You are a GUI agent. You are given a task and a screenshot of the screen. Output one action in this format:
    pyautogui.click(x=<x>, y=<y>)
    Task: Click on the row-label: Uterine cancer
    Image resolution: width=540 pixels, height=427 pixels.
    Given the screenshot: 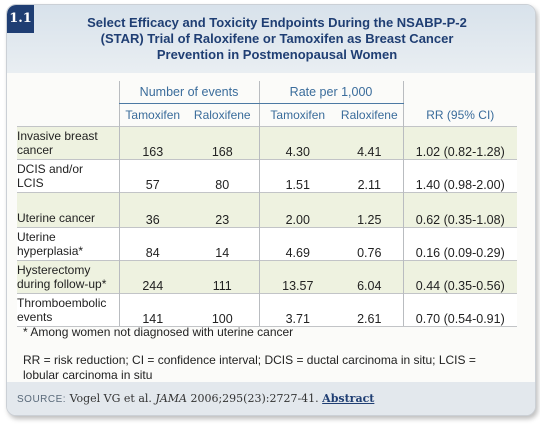 What is the action you would take?
    pyautogui.click(x=68, y=210)
    